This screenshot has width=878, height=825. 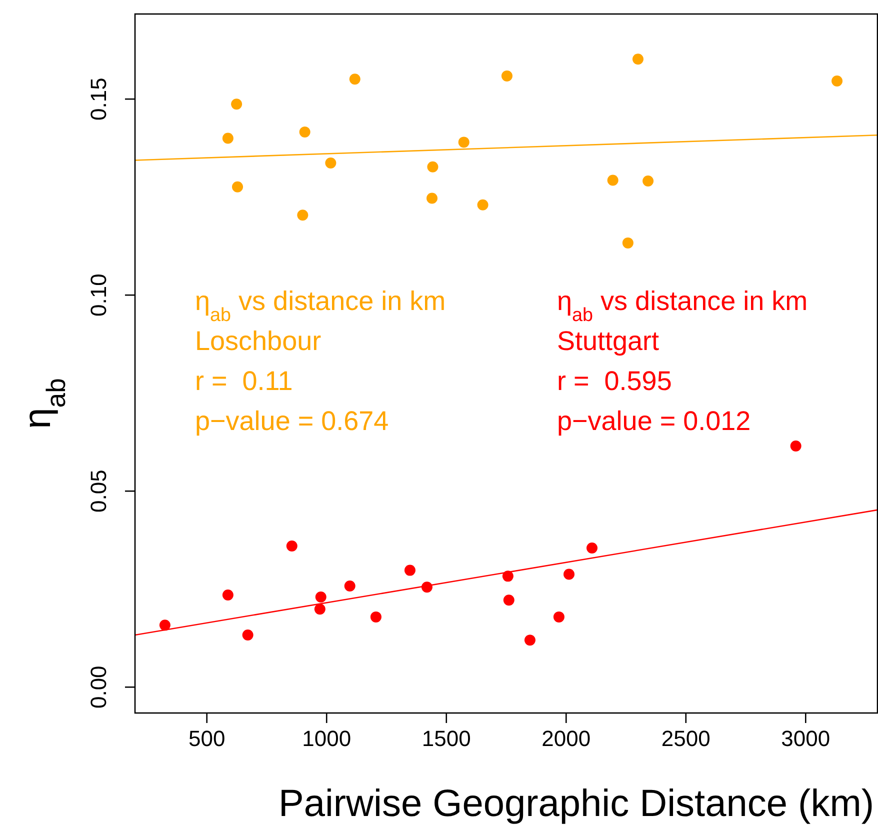 I want to click on x-tick-label: 2500, so click(x=685, y=738).